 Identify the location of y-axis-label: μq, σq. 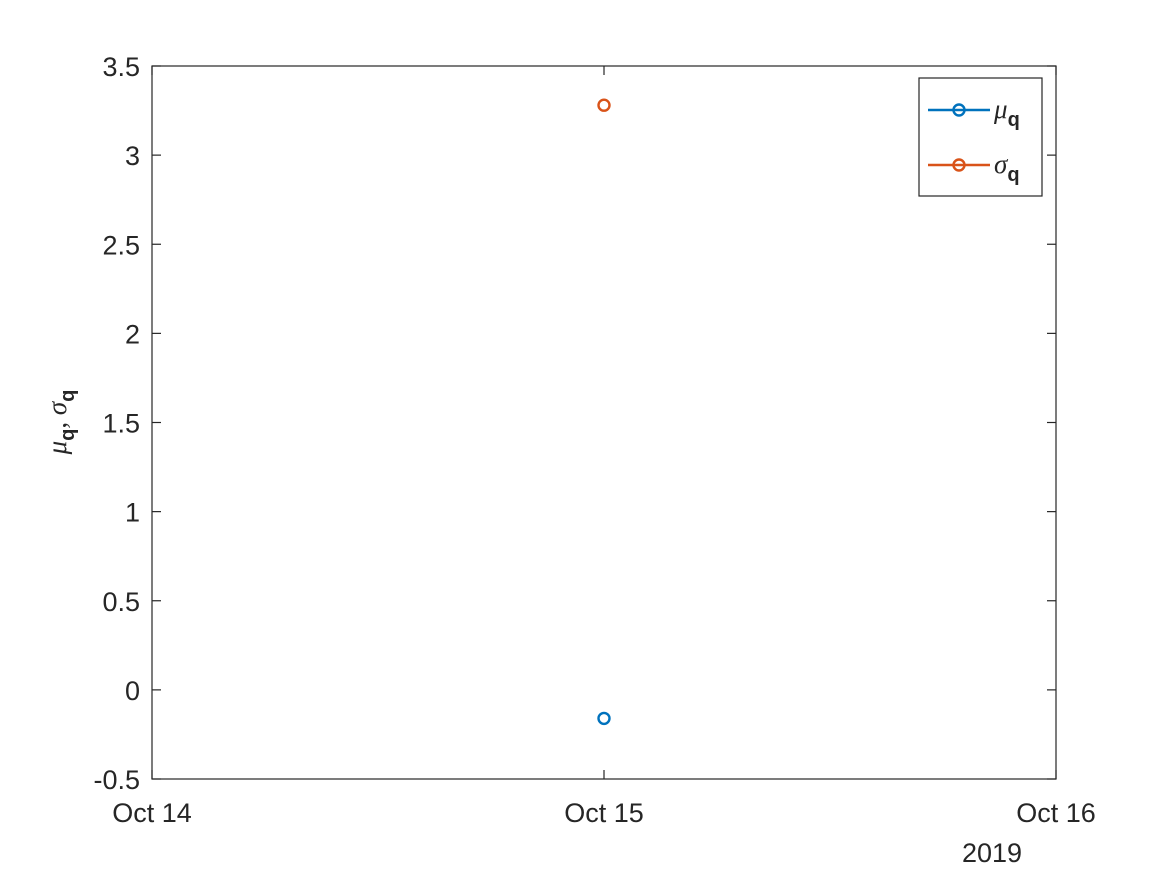
(60, 423).